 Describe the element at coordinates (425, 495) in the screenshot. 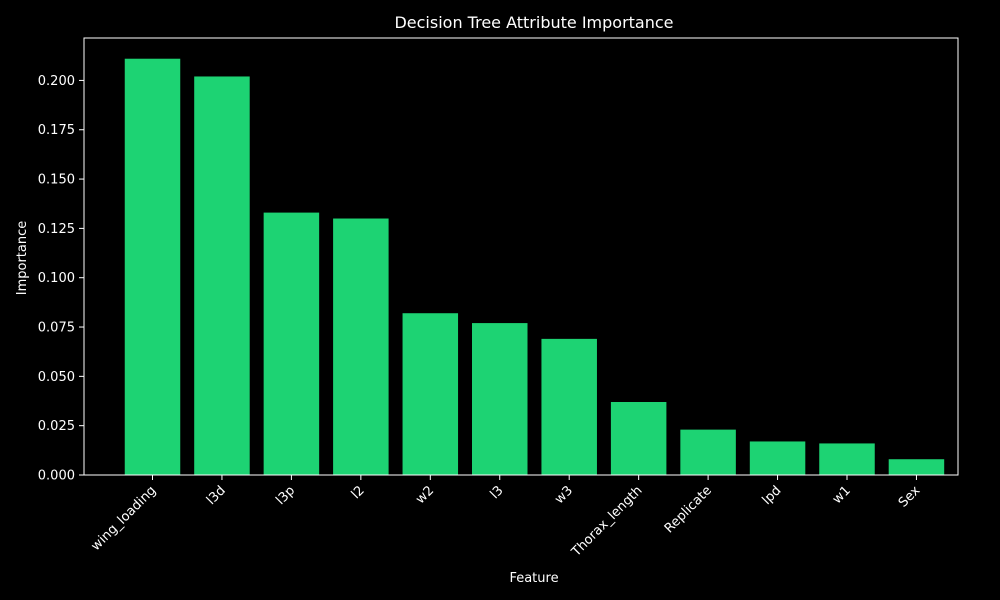

I see `x-tick-label: w2` at that location.